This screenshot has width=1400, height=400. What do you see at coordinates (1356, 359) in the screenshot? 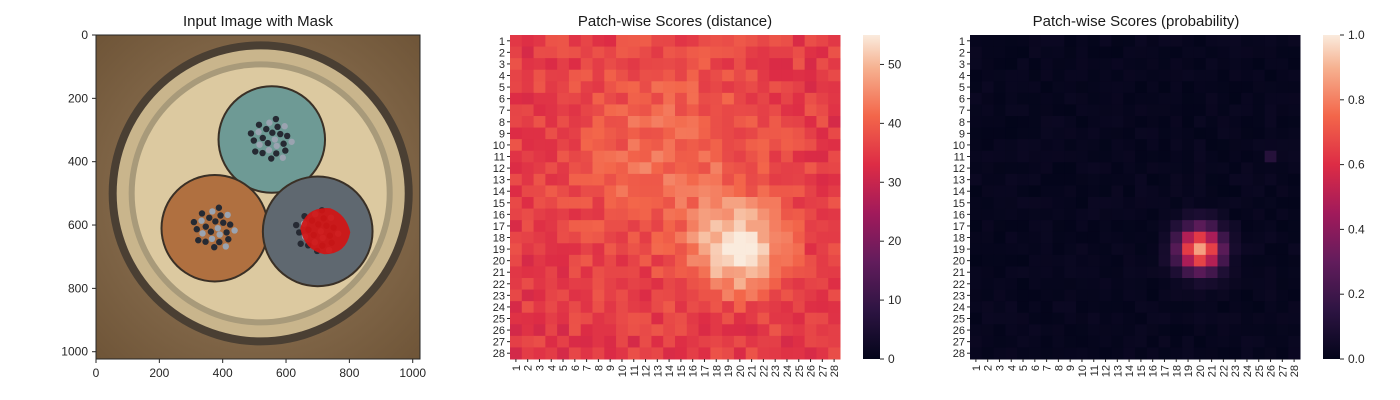
I see `colorbar-tick-label: 0.0` at bounding box center [1356, 359].